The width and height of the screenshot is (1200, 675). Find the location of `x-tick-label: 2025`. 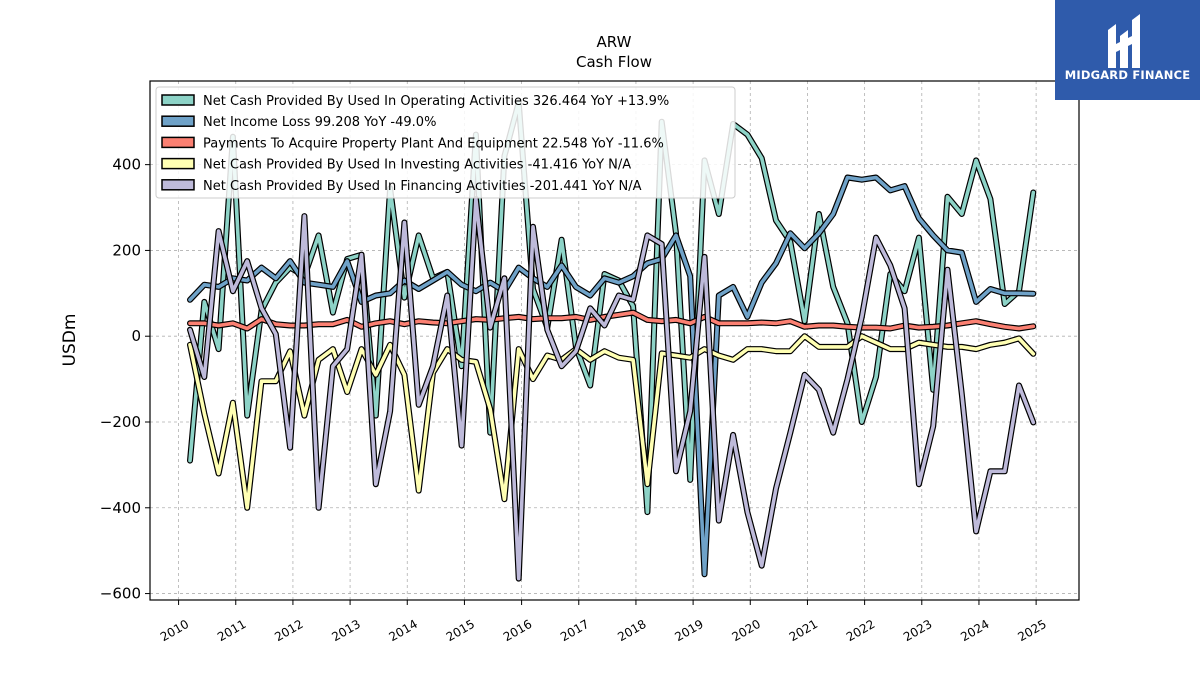

x-tick-label: 2025 is located at coordinates (1031, 630).